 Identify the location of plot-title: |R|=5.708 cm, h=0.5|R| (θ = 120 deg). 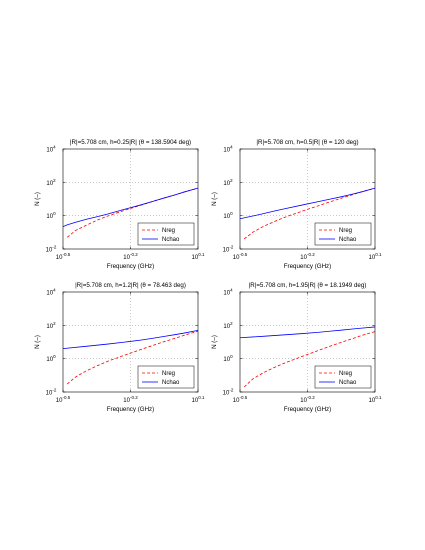
(307, 142).